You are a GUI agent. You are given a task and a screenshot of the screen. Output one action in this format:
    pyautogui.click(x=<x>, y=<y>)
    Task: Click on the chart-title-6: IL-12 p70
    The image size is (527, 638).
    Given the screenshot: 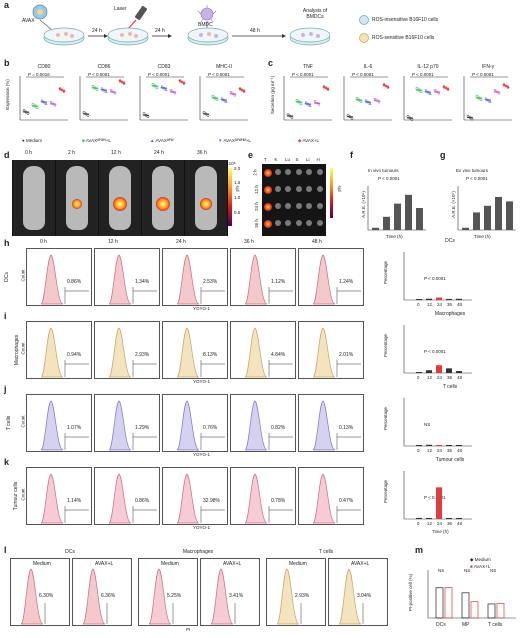 What is the action you would take?
    pyautogui.click(x=428, y=67)
    